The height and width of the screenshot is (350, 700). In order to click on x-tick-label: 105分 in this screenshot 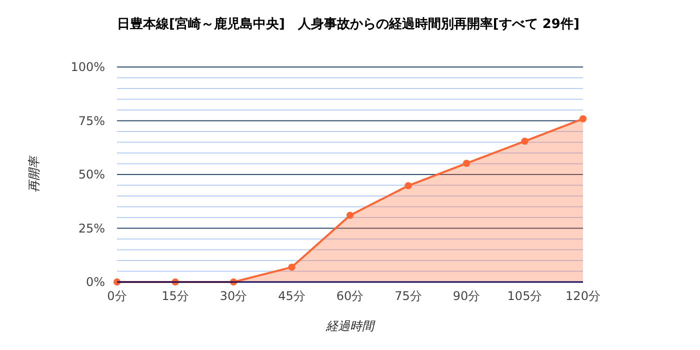, I will do `click(524, 296)`.